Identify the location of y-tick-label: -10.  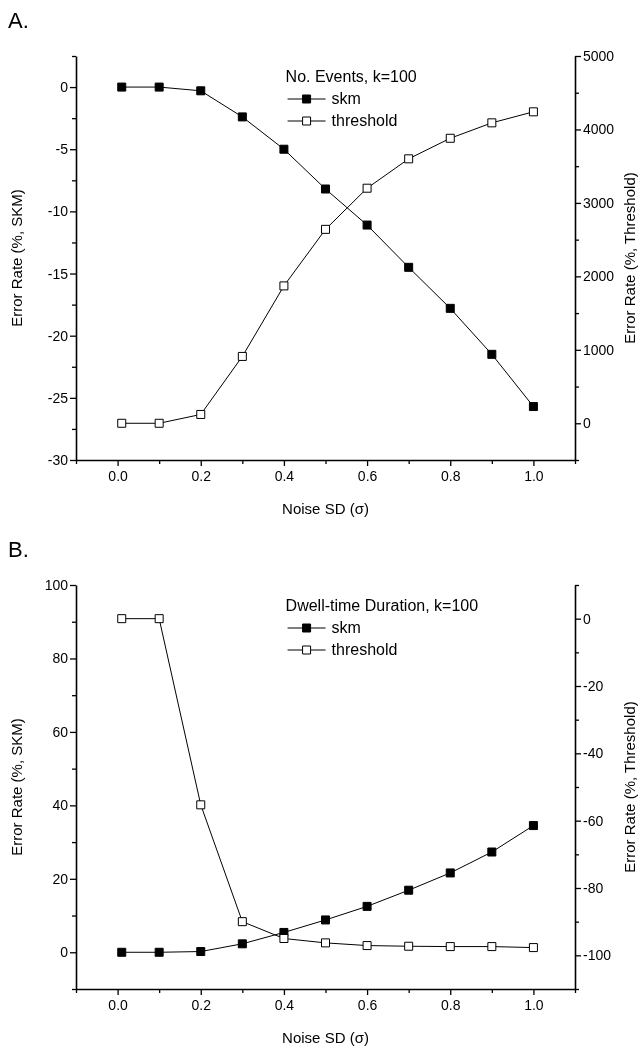
(58, 211).